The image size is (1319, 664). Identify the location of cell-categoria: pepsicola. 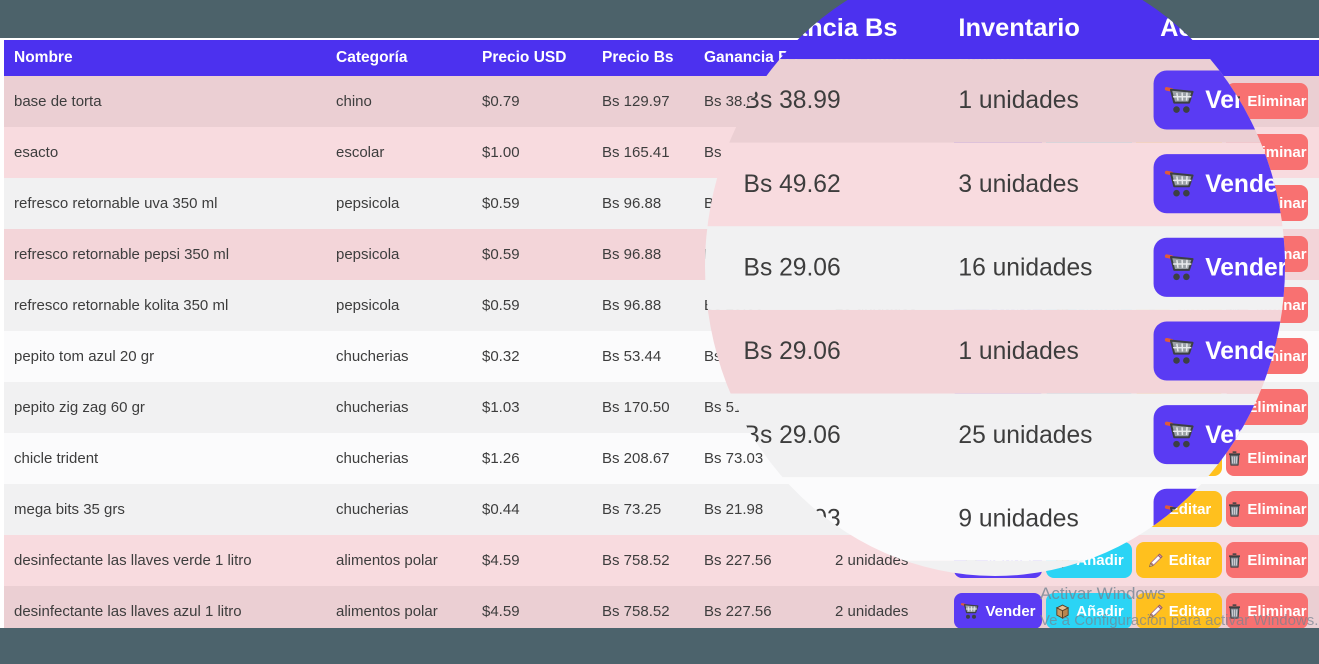
(368, 254).